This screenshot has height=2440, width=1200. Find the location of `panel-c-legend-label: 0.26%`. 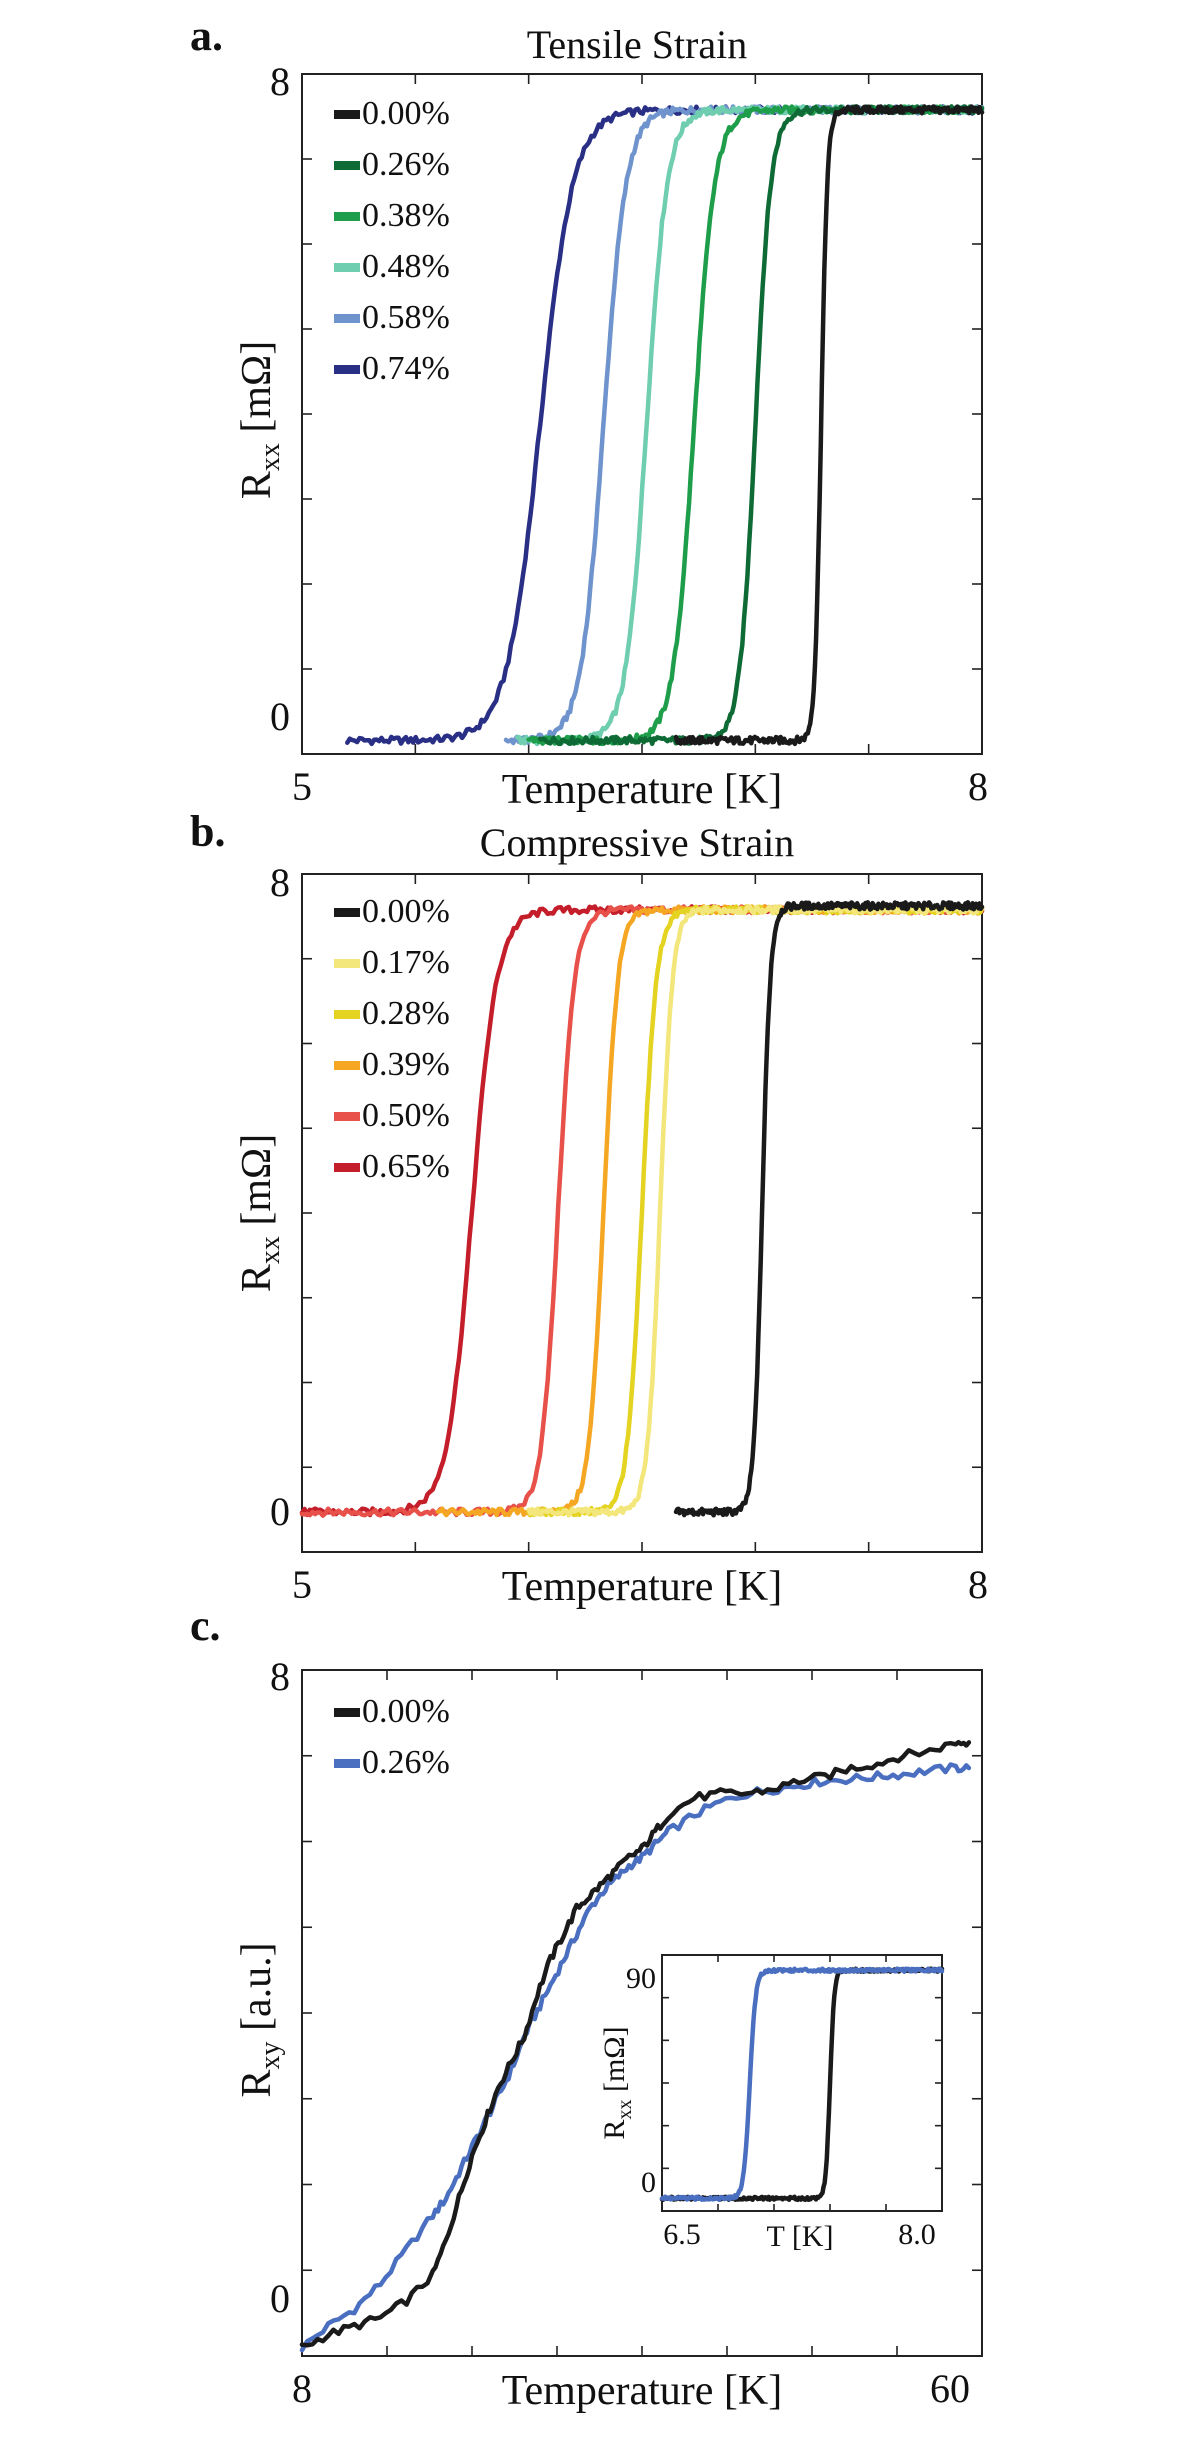

panel-c-legend-label: 0.26% is located at coordinates (406, 1762).